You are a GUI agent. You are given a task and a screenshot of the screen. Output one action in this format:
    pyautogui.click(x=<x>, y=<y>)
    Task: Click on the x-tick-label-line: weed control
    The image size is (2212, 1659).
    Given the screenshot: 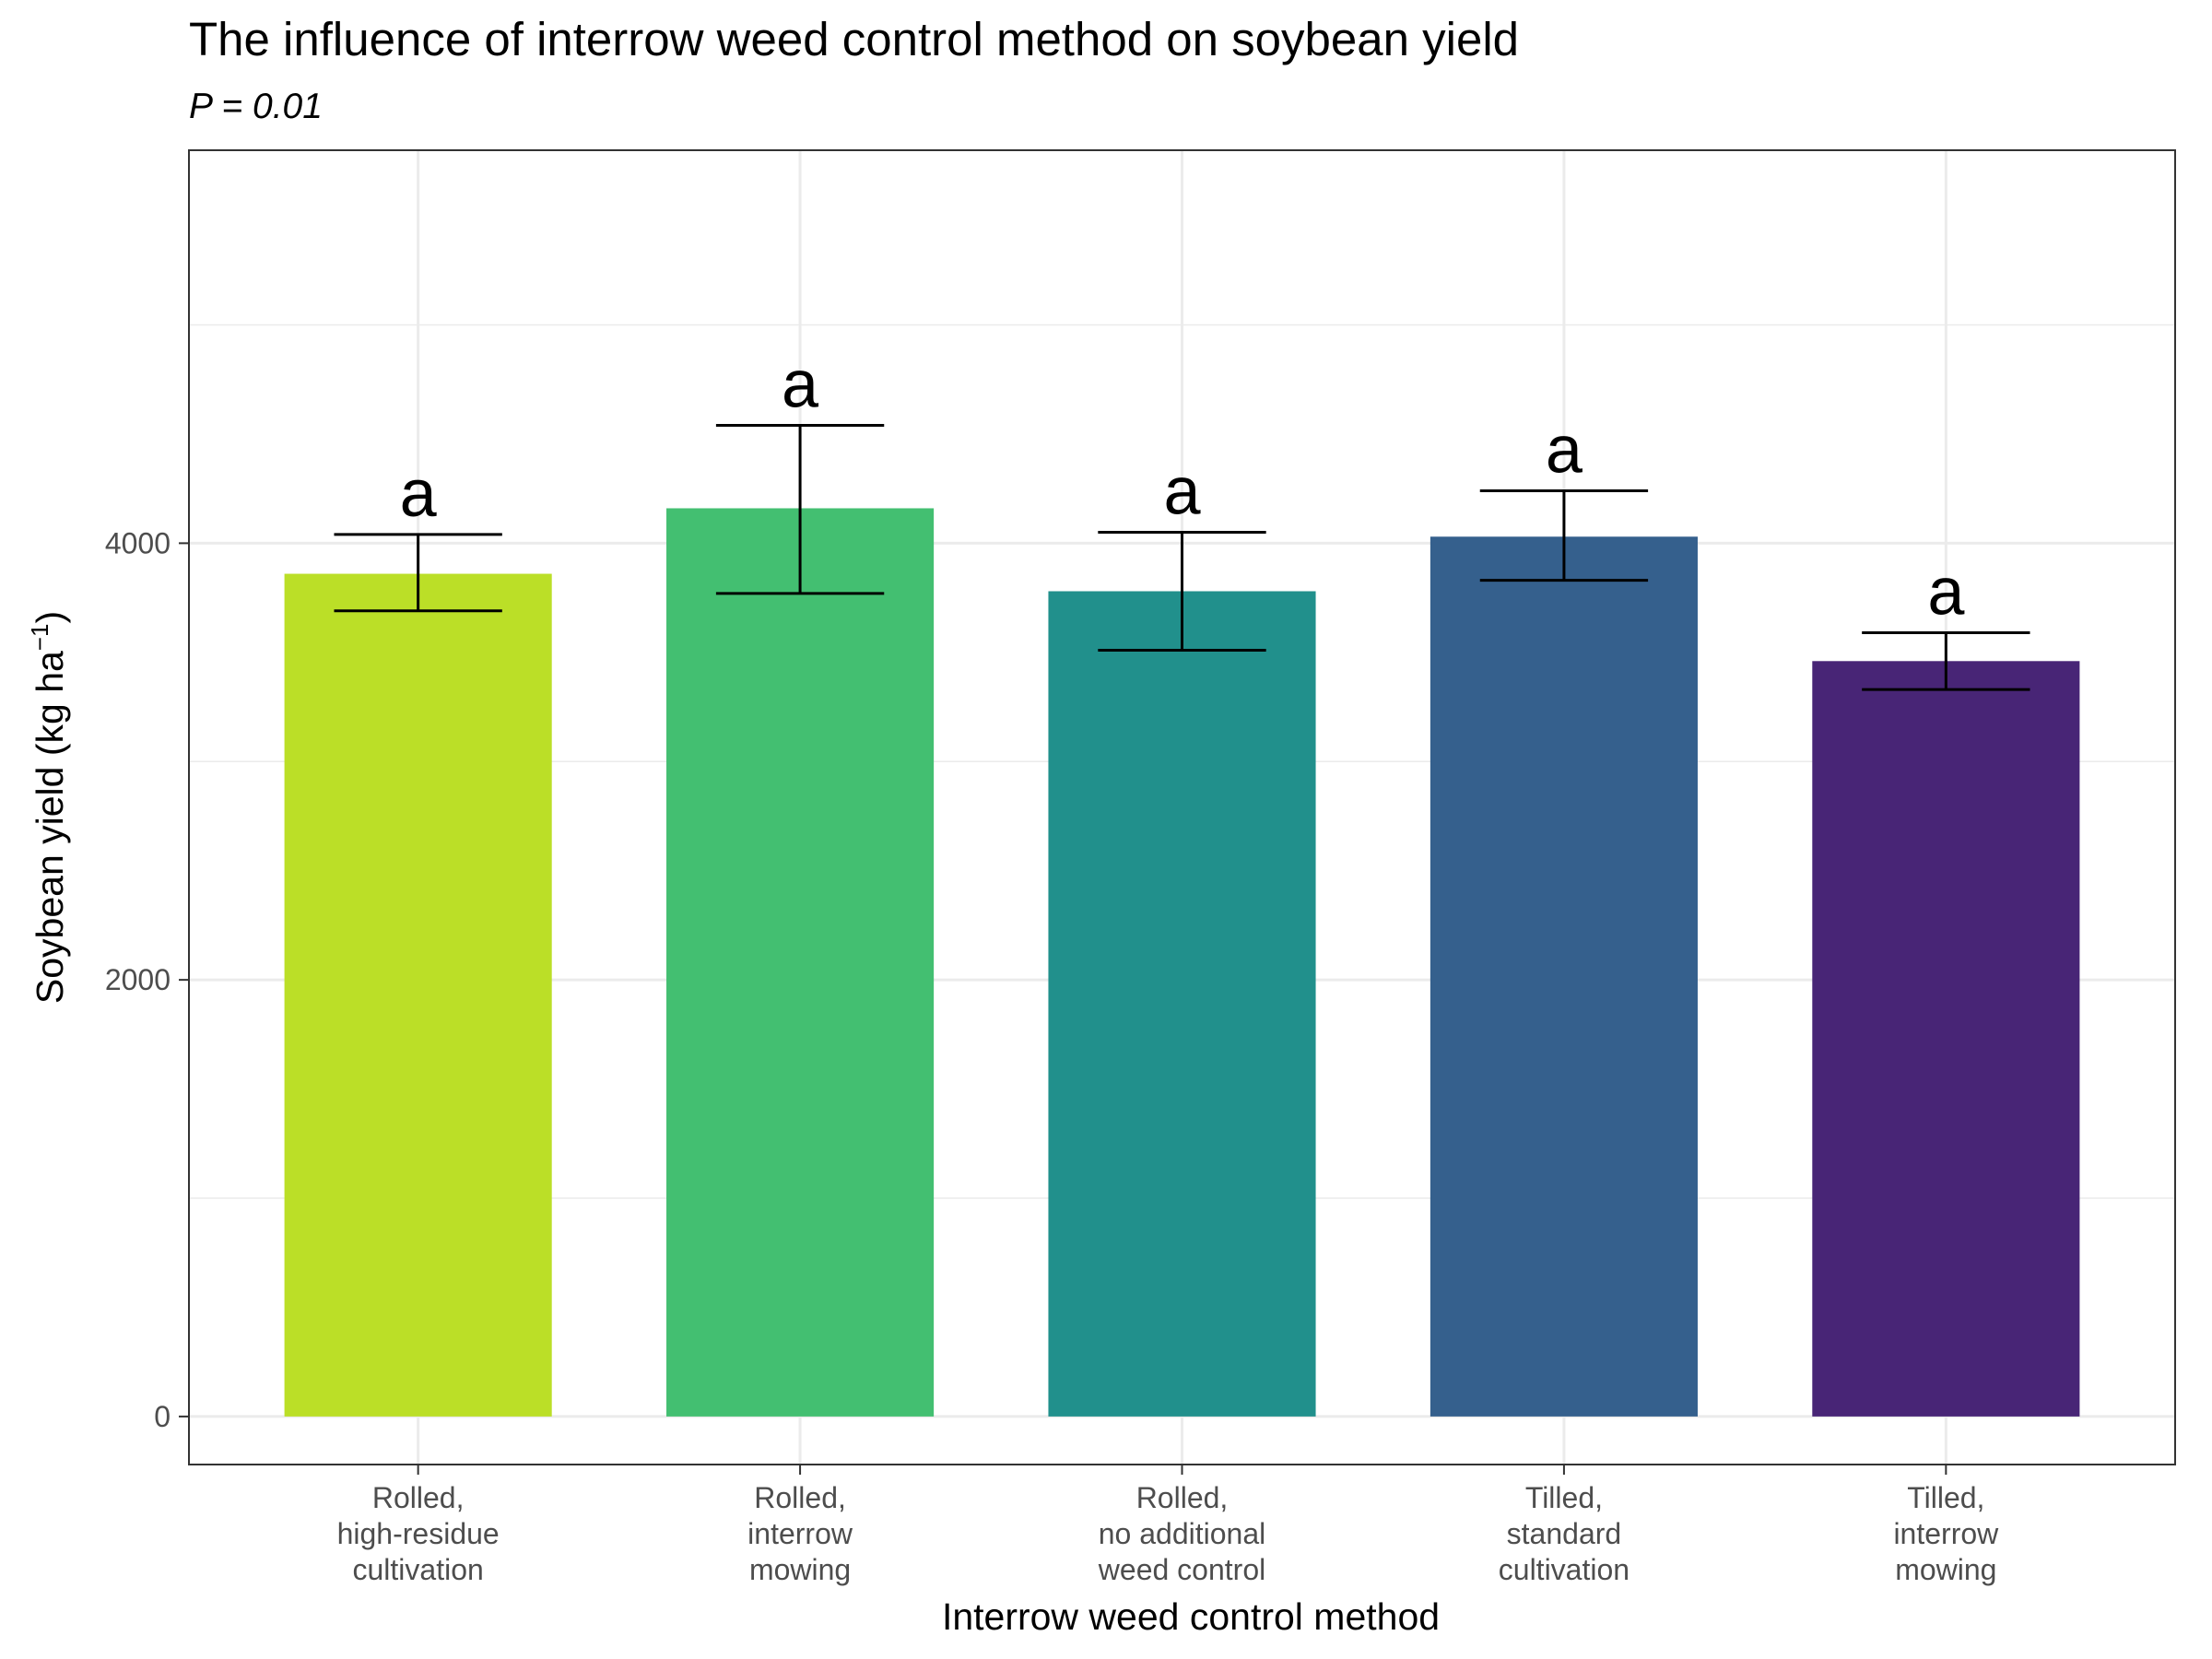 What is the action you would take?
    pyautogui.click(x=1181, y=1569)
    